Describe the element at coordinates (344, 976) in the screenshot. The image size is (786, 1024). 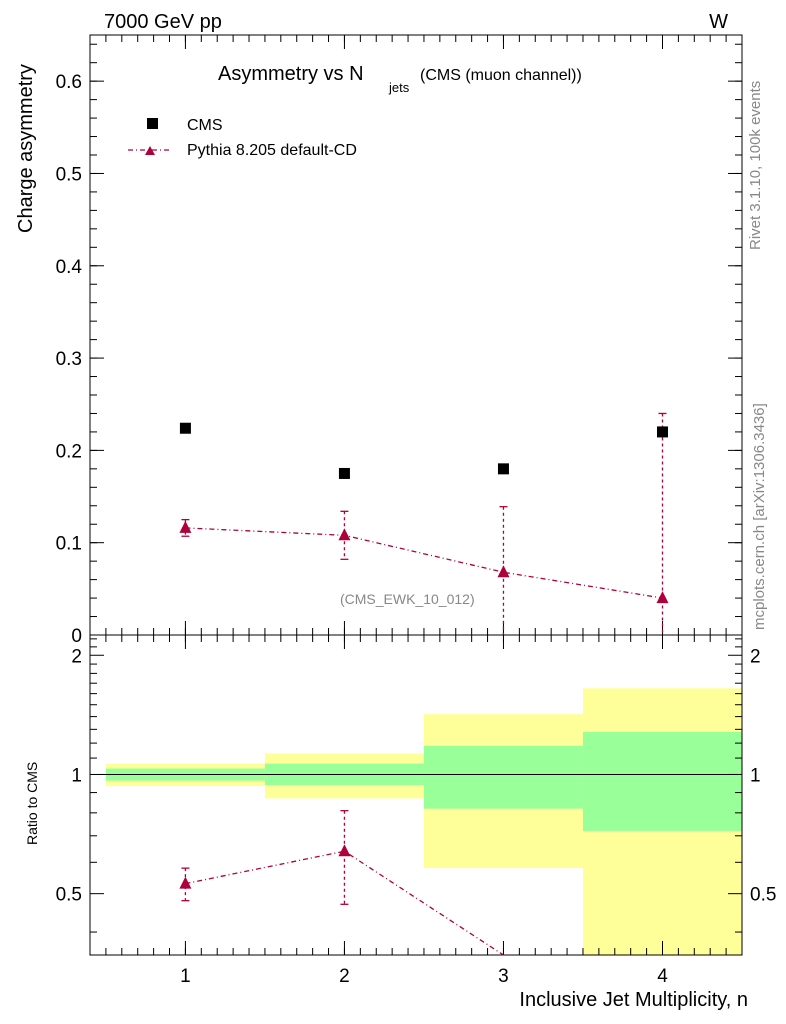
I see `ratio-xtick-label: 2` at that location.